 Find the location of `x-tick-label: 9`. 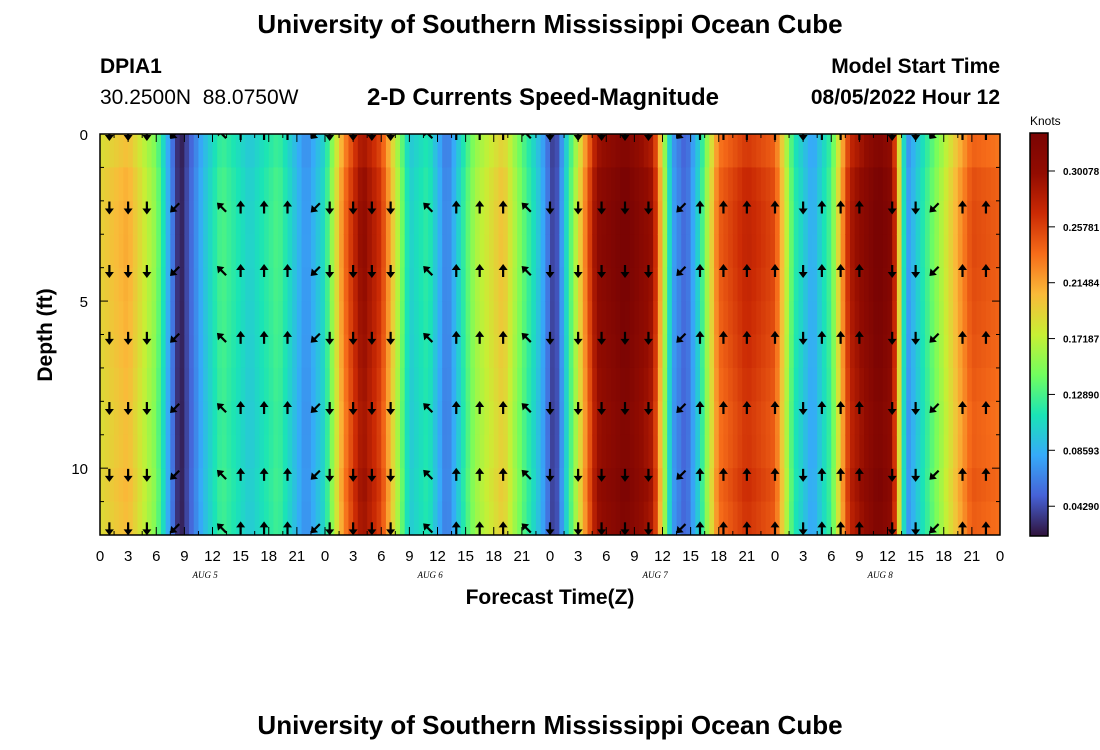

x-tick-label: 9 is located at coordinates (409, 556).